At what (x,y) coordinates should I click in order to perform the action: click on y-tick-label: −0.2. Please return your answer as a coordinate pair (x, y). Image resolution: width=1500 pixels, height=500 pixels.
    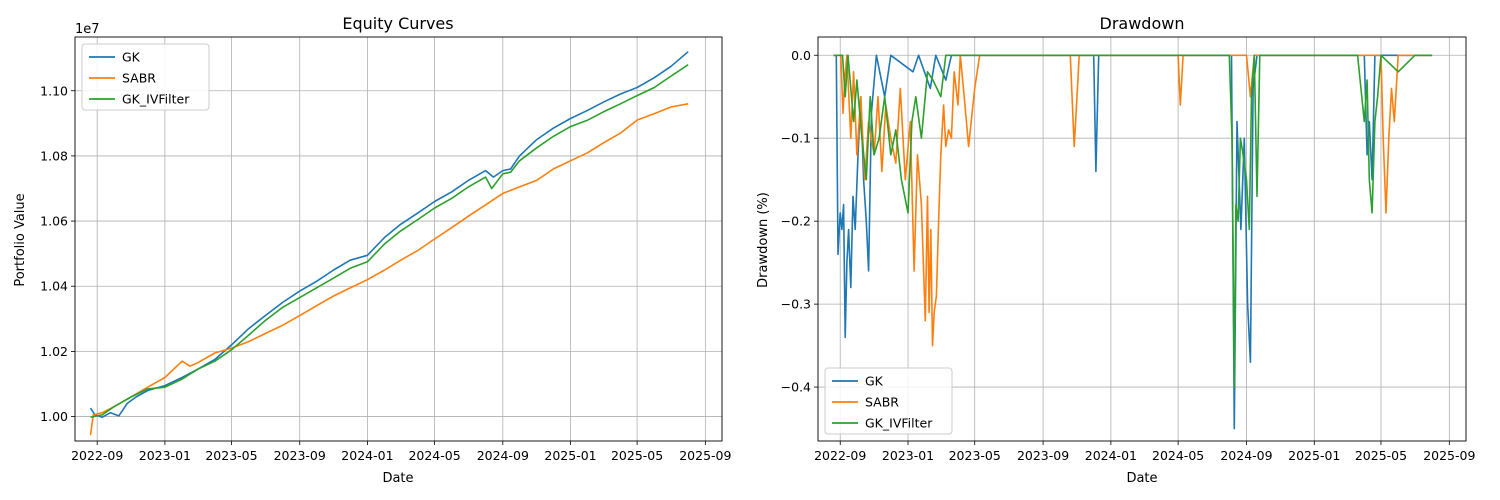
    Looking at the image, I should click on (796, 221).